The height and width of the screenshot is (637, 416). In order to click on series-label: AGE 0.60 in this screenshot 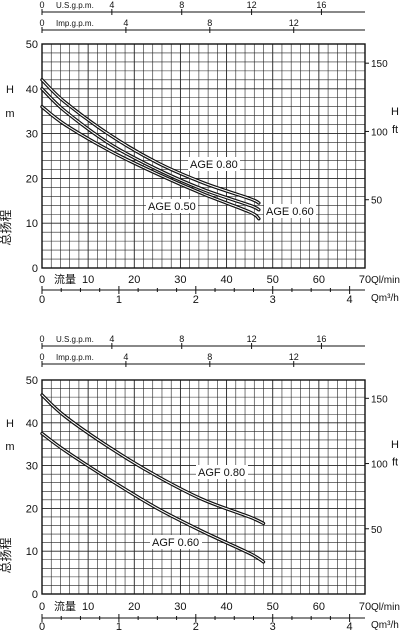, I will do `click(290, 212)`.